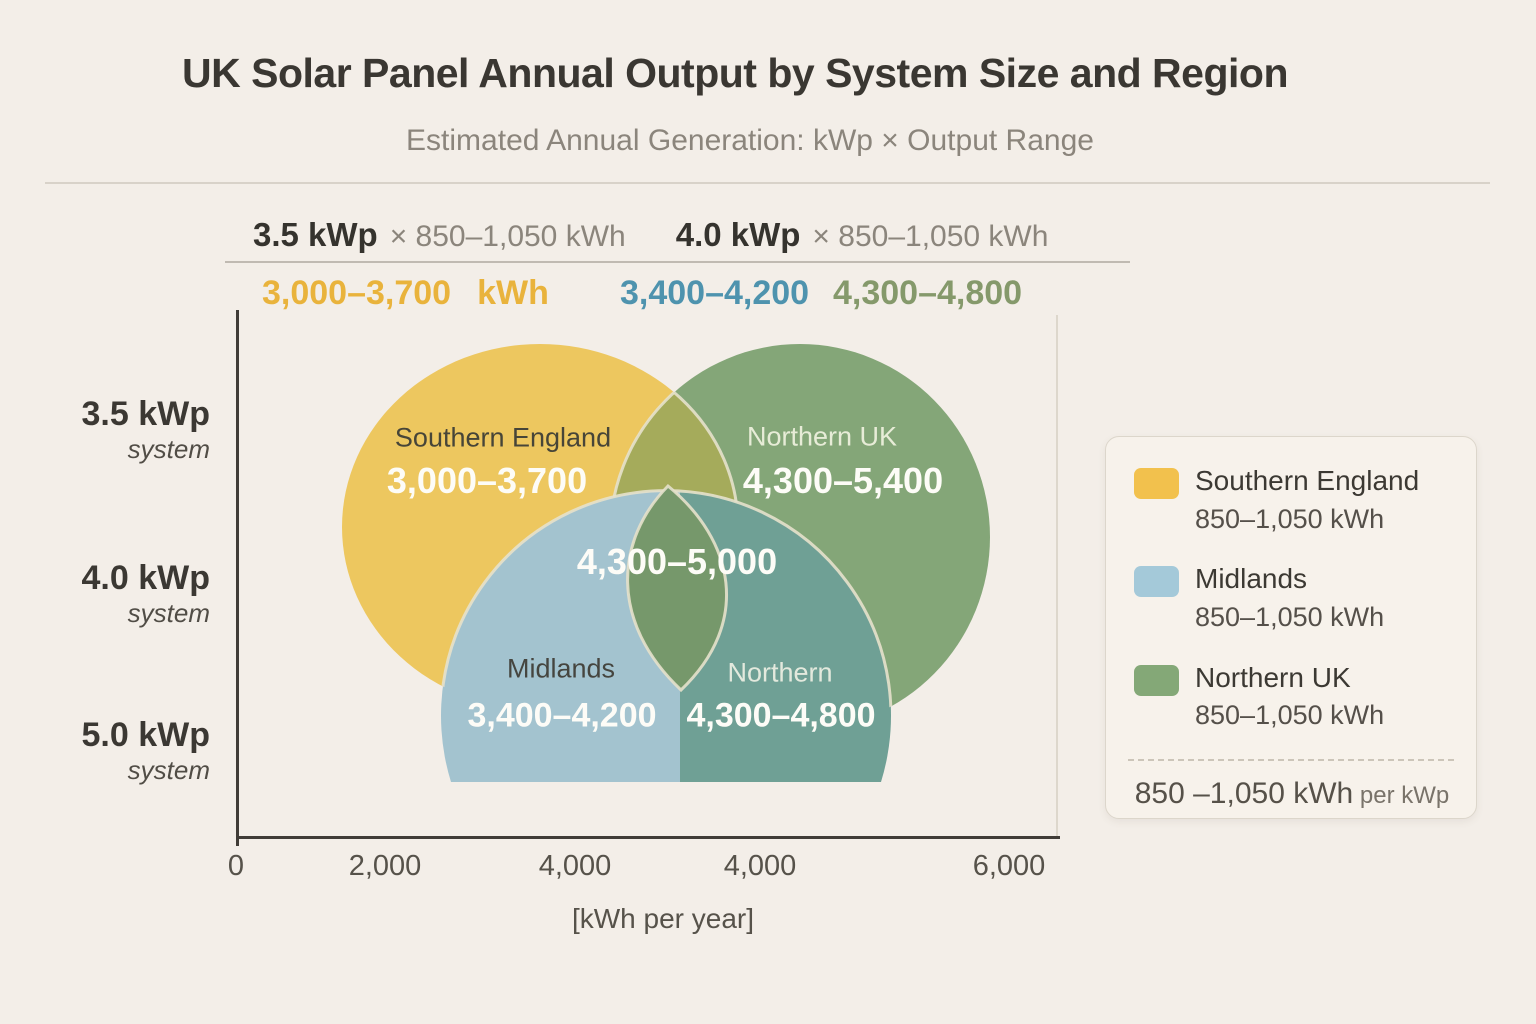  Describe the element at coordinates (562, 715) in the screenshot. I see `midlands-value: 3,400–4,200` at that location.